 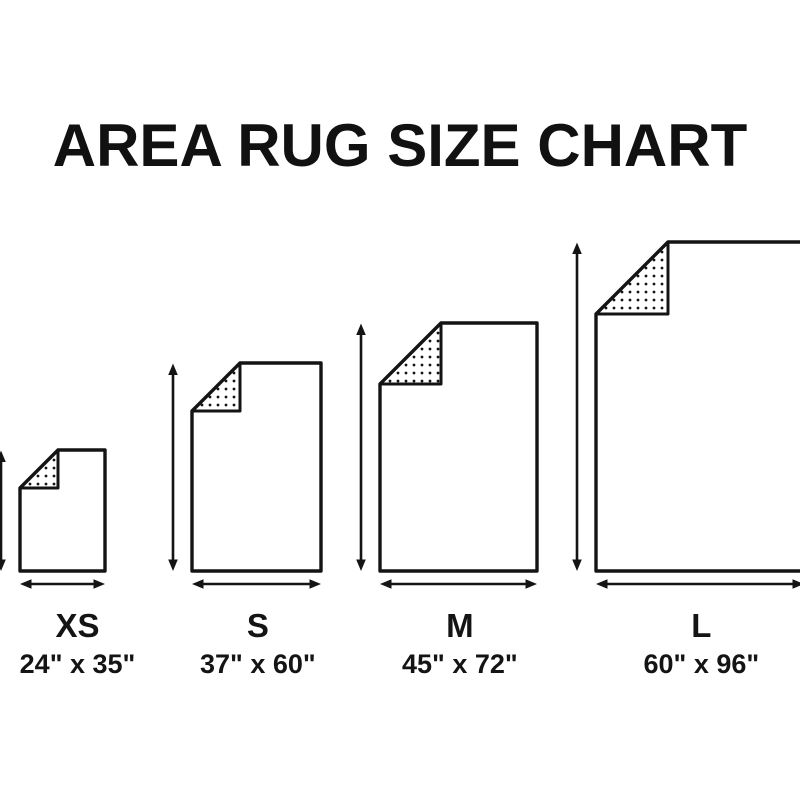 I want to click on rug-figure-m: M 45" x 72", so click(x=447, y=499).